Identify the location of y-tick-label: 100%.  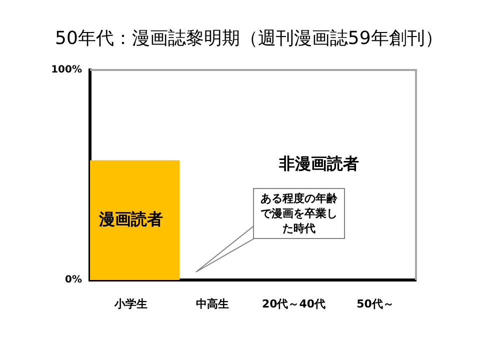
(66, 70).